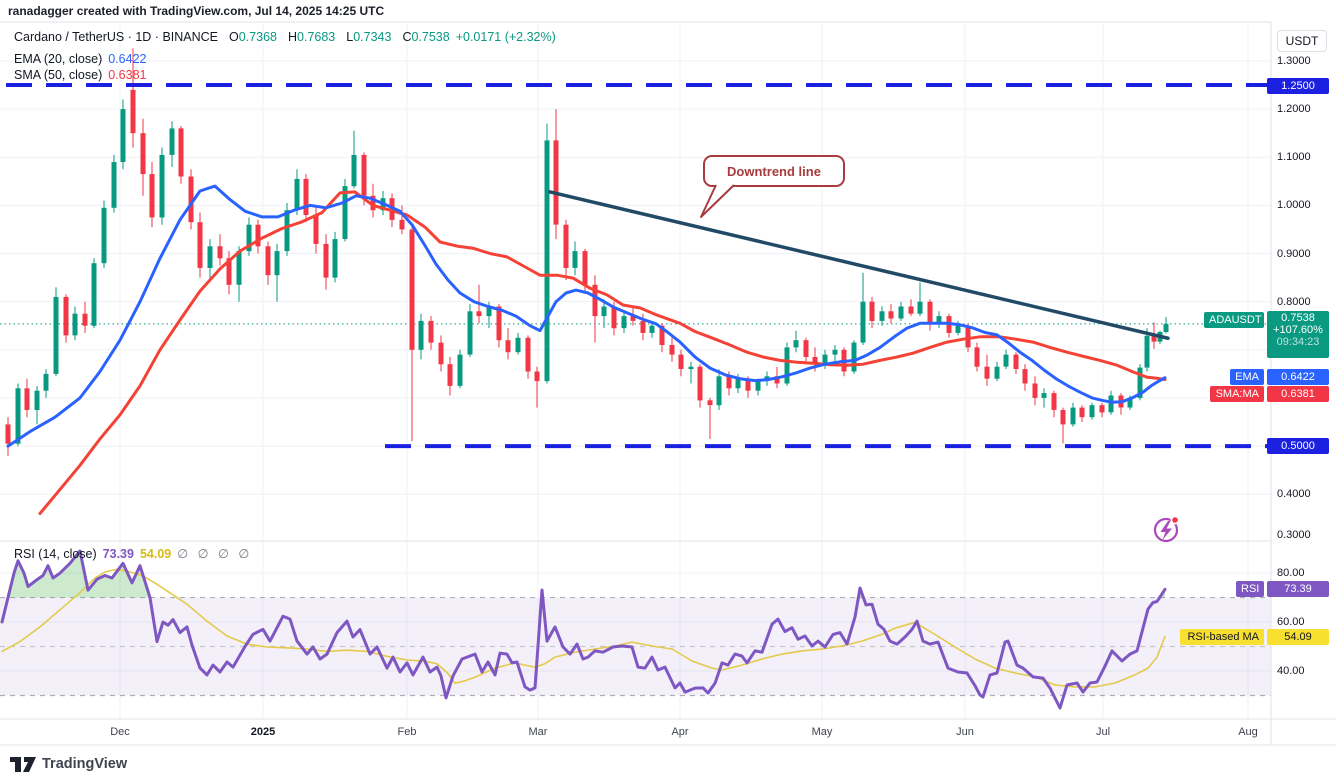  Describe the element at coordinates (1298, 446) in the screenshot. I see `lower-level-badge: 0.5000` at that location.